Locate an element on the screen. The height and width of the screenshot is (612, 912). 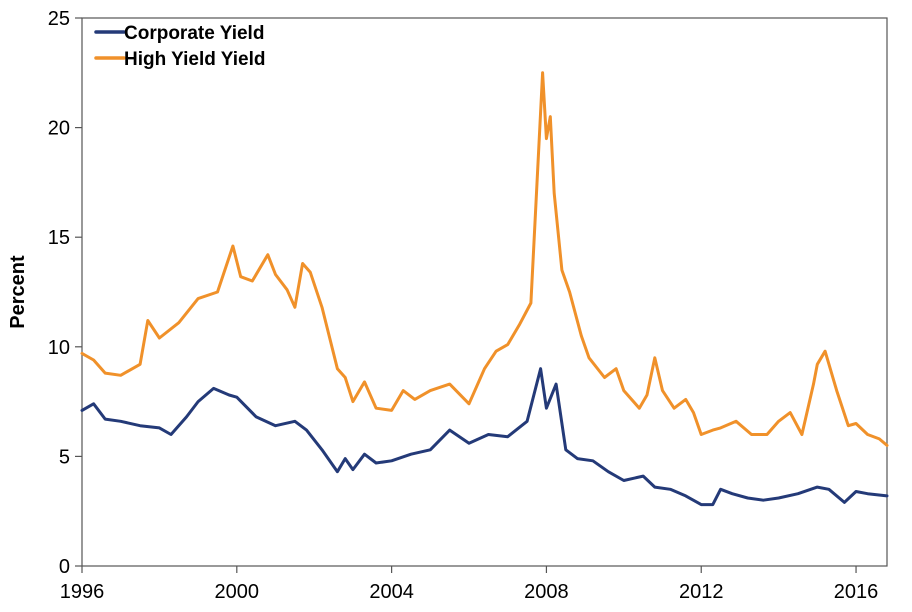
x-tick-label: 2000 is located at coordinates (237, 592).